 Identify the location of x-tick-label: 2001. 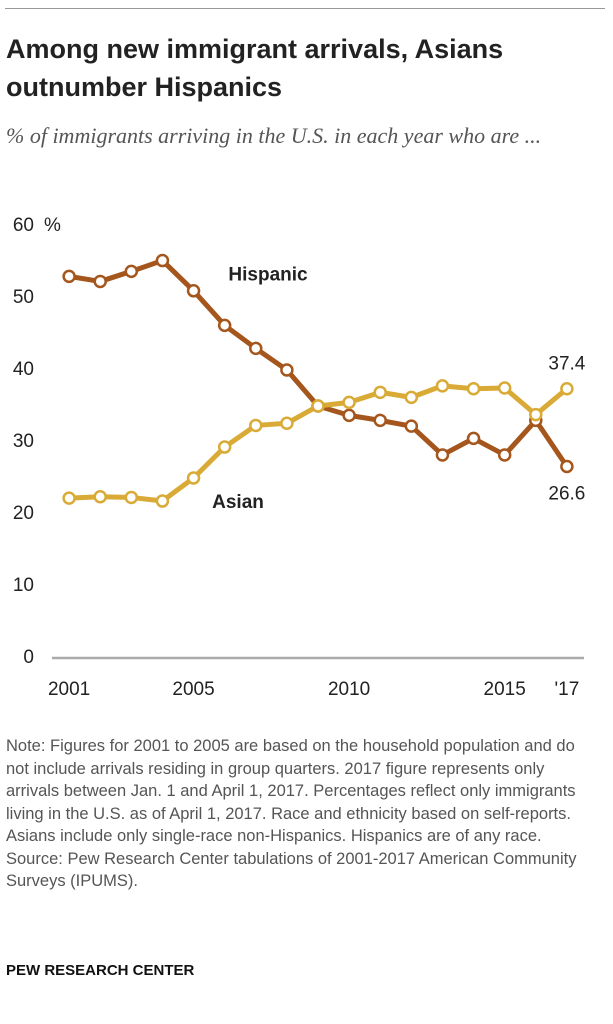
(69, 689).